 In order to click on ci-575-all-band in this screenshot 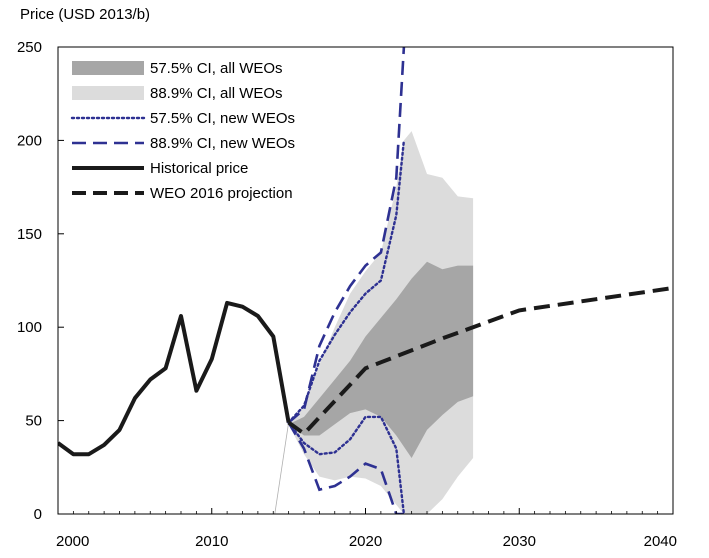, I will do `click(381, 359)`.